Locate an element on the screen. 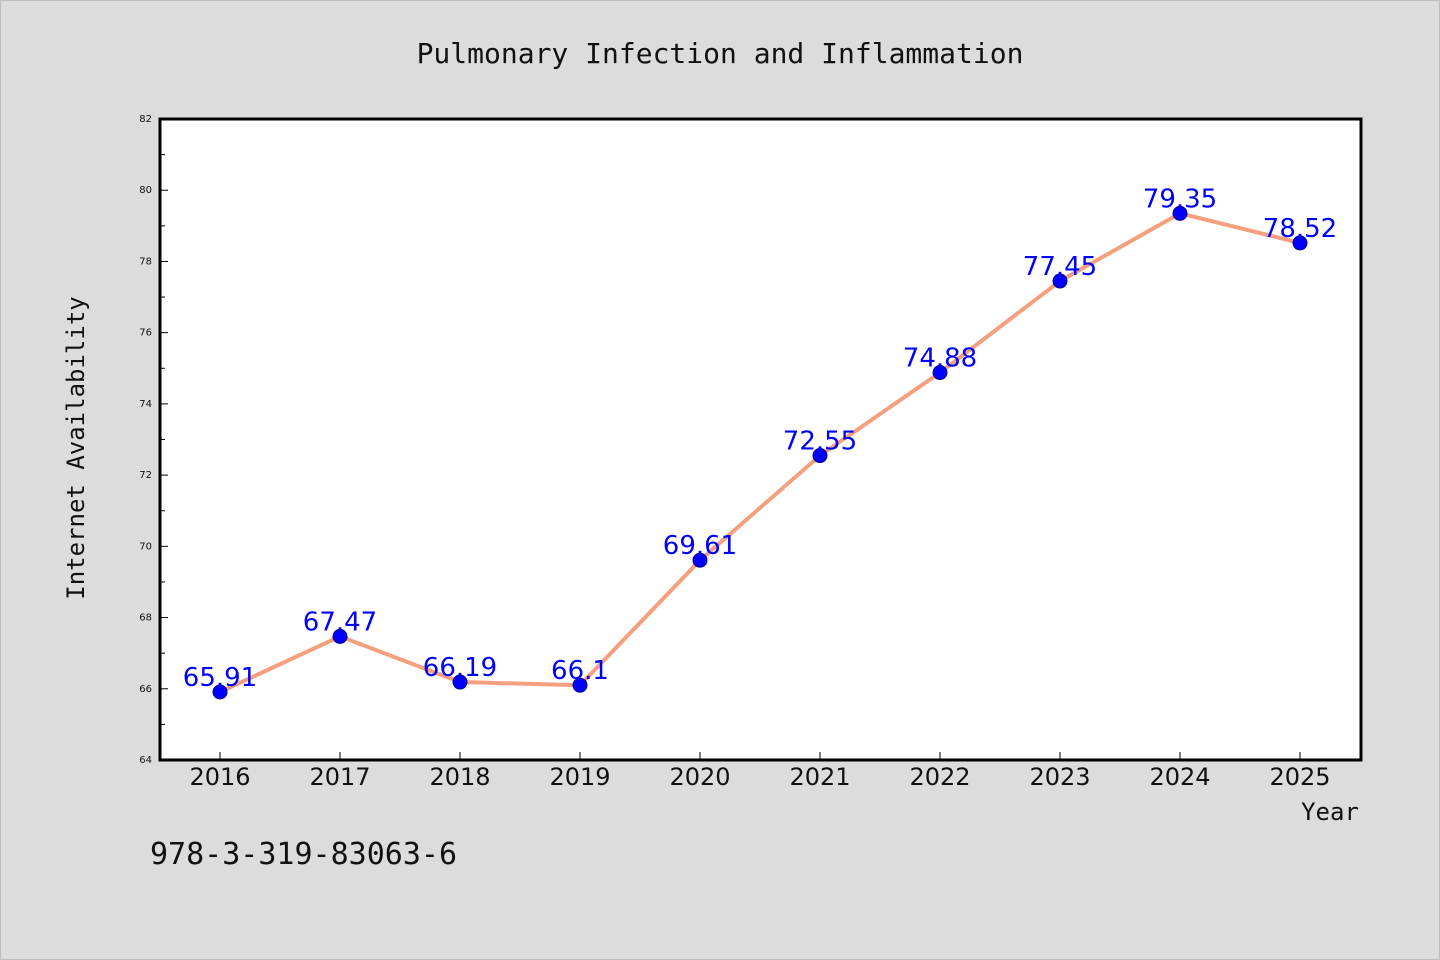  x-tick-label: 2017 is located at coordinates (339, 777).